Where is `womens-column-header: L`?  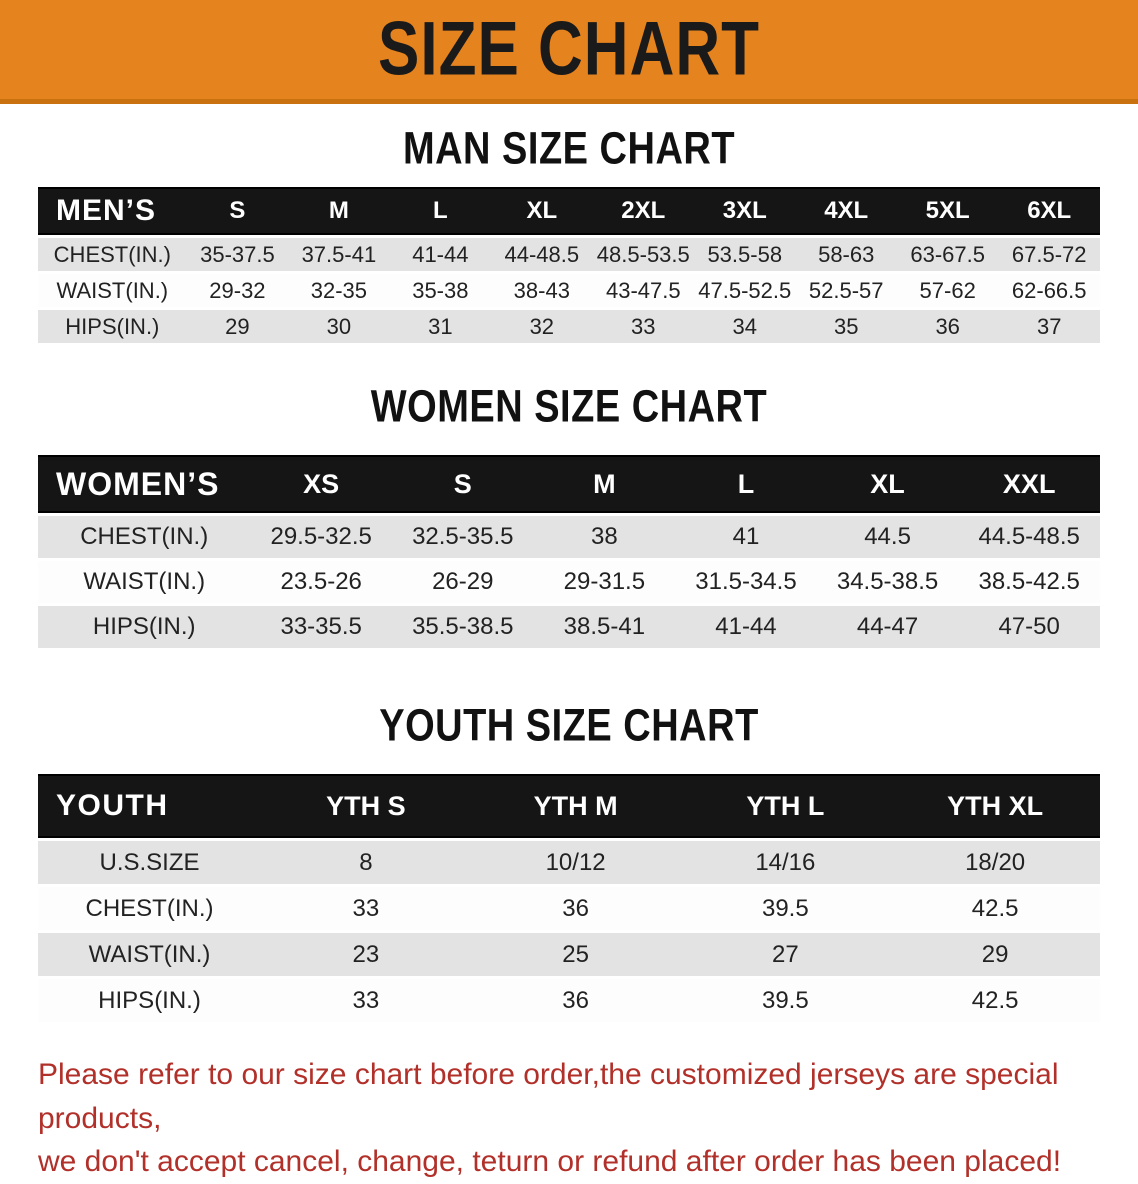 womens-column-header: L is located at coordinates (746, 484).